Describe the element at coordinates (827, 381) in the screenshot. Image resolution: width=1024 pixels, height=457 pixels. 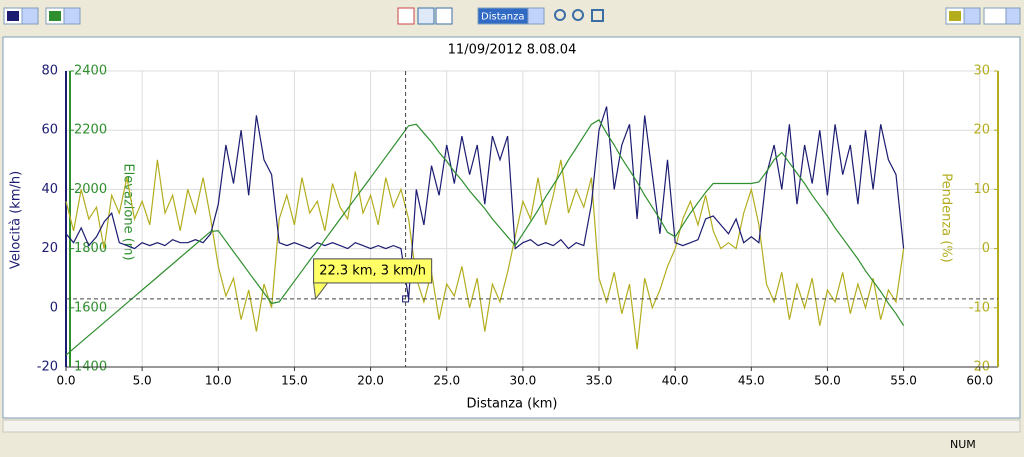
I see `x-tick-label: 50.0` at that location.